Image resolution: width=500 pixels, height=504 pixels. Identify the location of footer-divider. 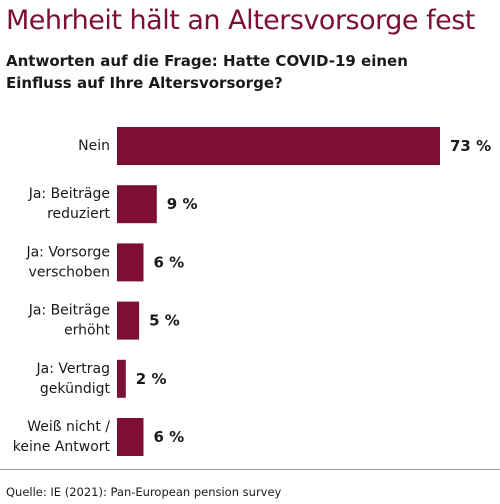
(250, 469).